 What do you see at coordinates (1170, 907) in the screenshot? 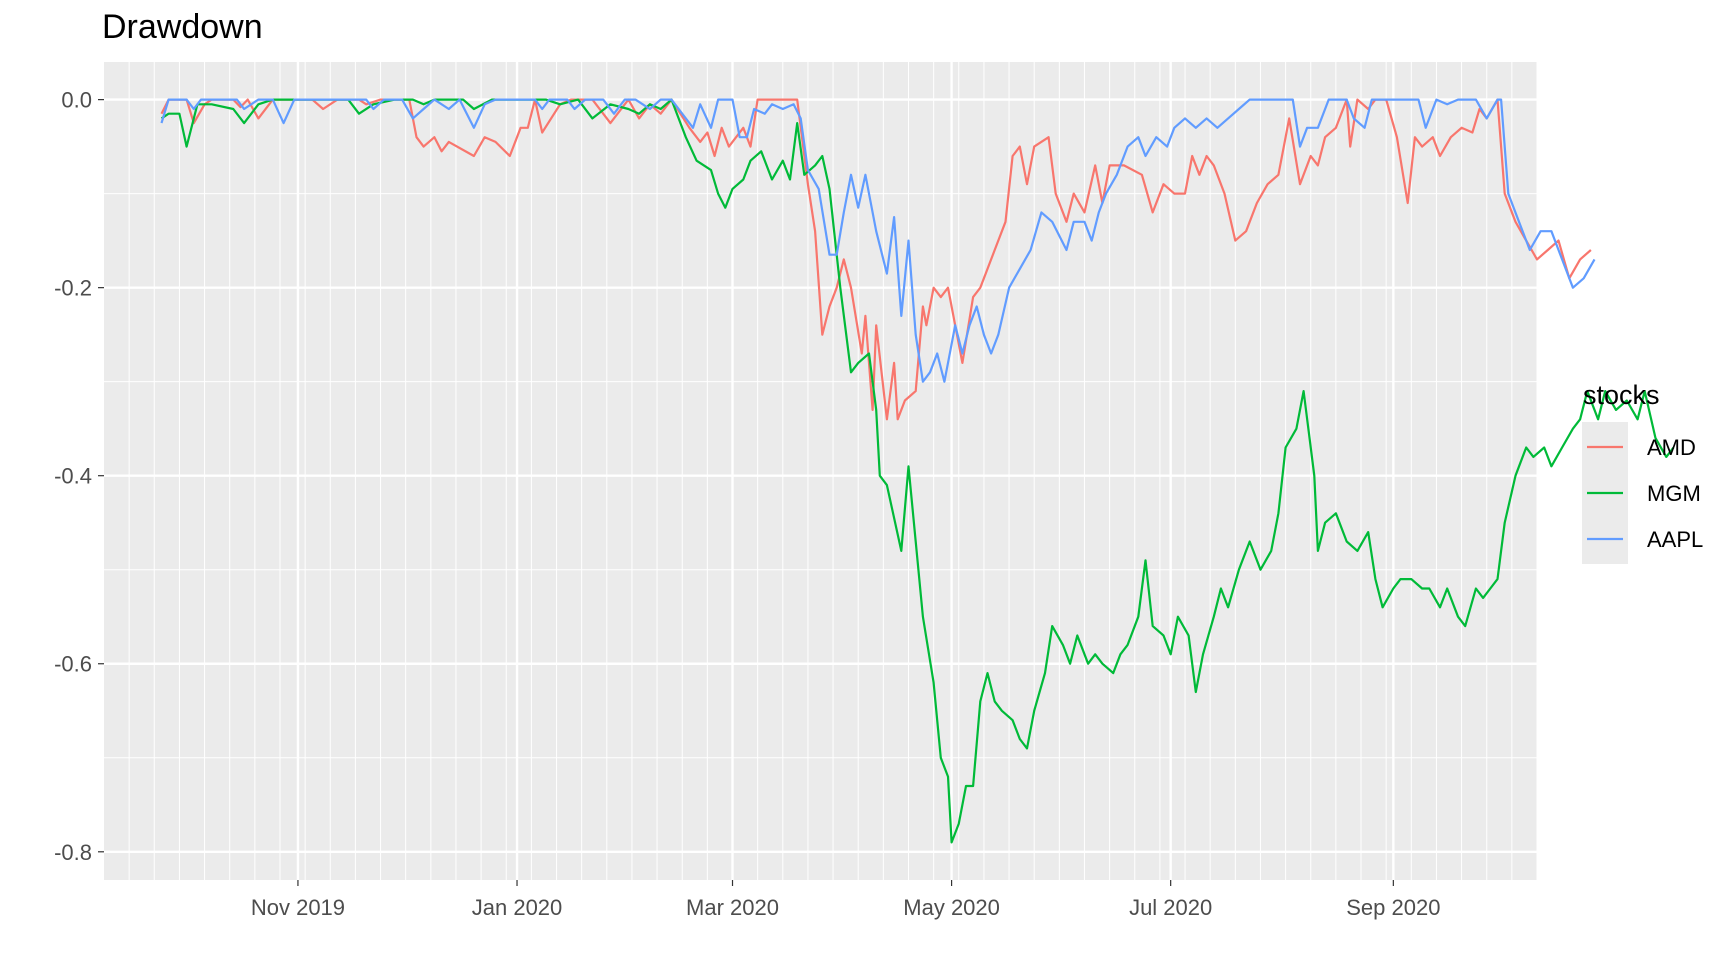
I see `x-tick-label: Jul 2020` at bounding box center [1170, 907].